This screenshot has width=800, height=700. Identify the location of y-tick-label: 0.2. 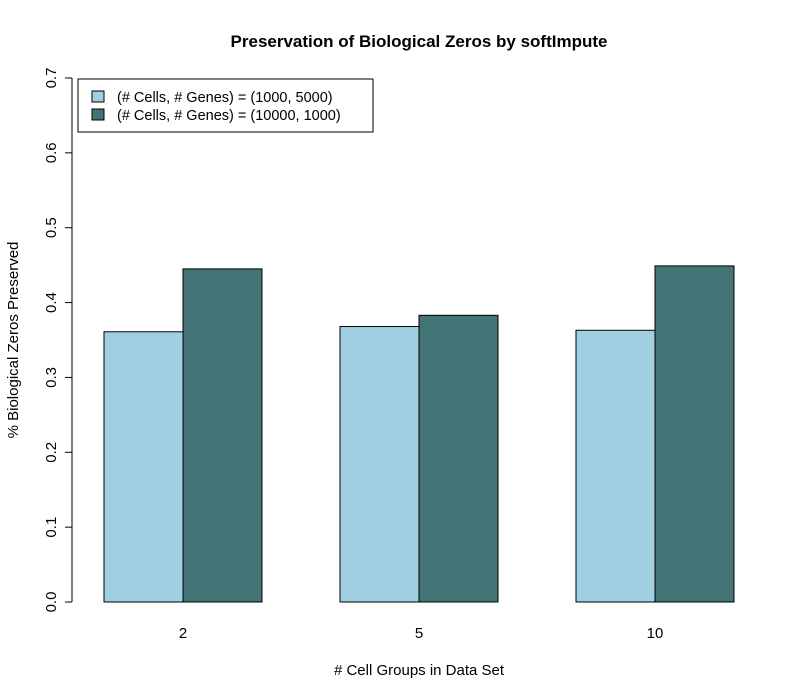
(51, 452).